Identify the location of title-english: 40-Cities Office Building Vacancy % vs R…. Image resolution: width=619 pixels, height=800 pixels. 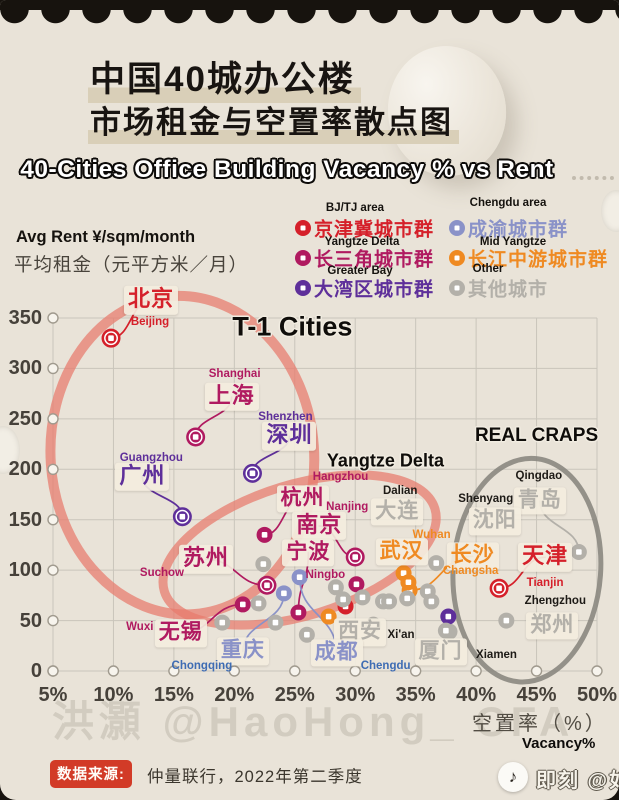
(287, 169).